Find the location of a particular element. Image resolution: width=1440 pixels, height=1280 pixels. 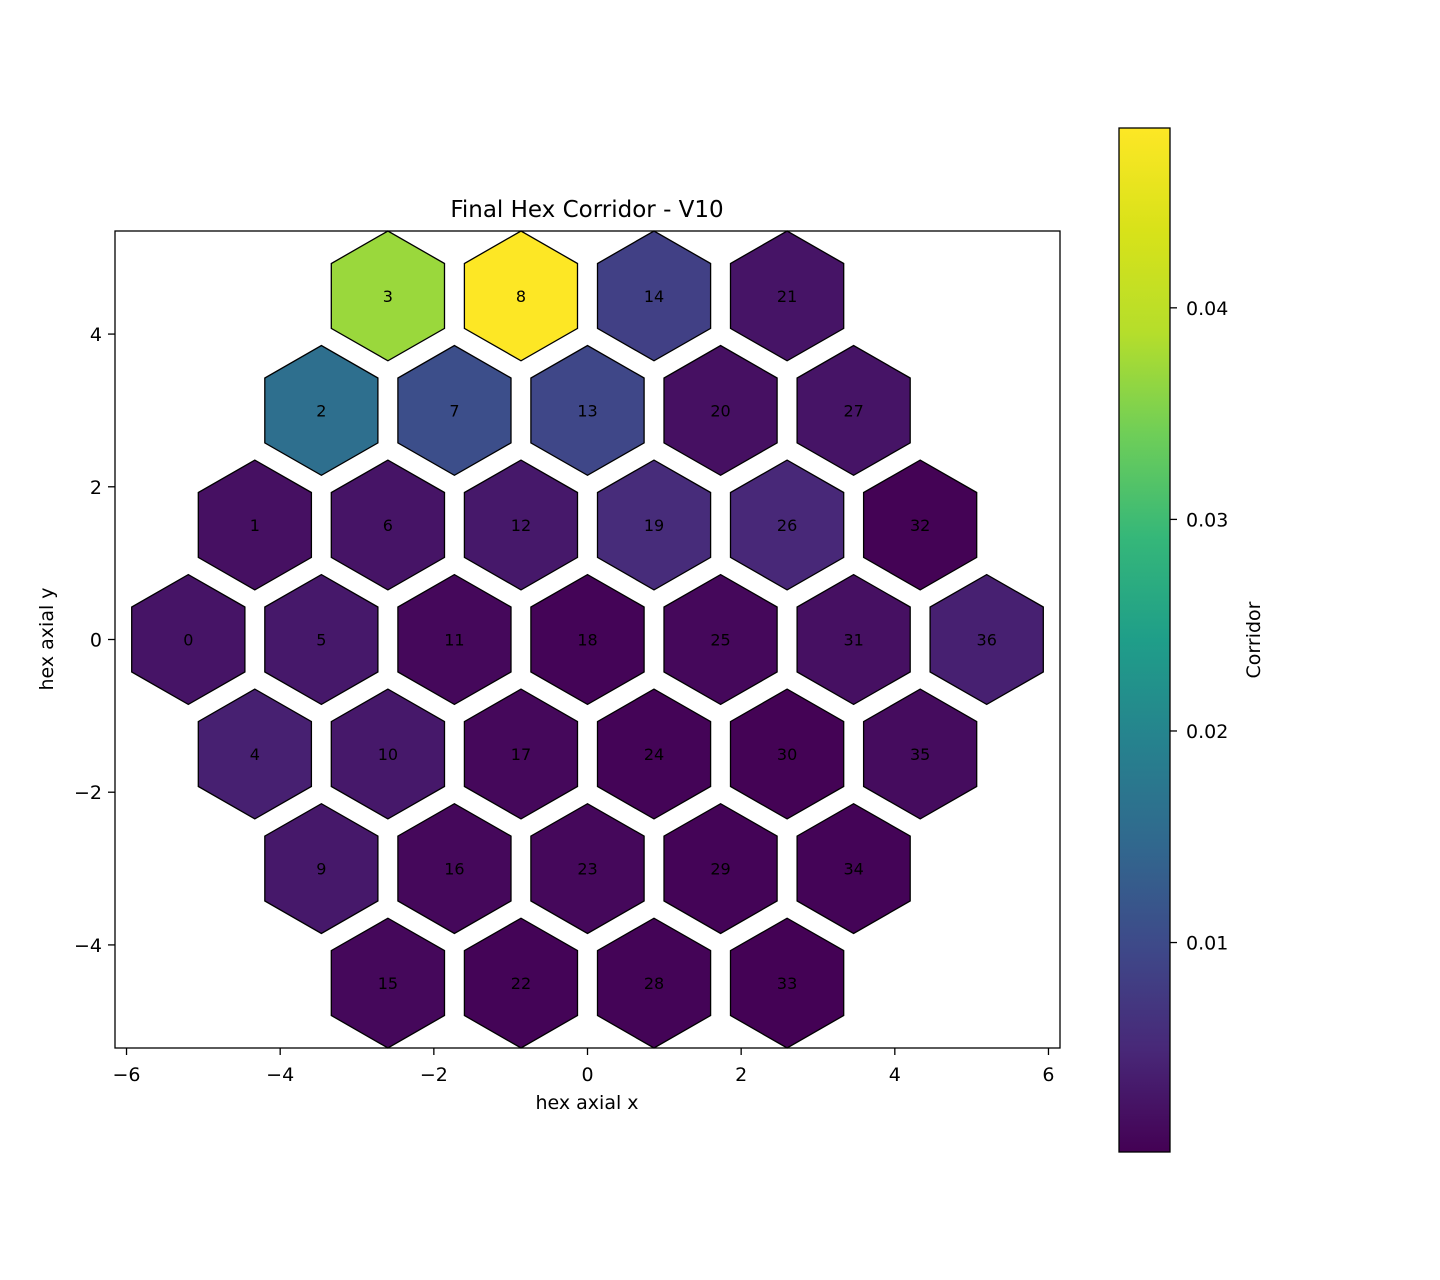

hex-label-17: 17 is located at coordinates (521, 754).